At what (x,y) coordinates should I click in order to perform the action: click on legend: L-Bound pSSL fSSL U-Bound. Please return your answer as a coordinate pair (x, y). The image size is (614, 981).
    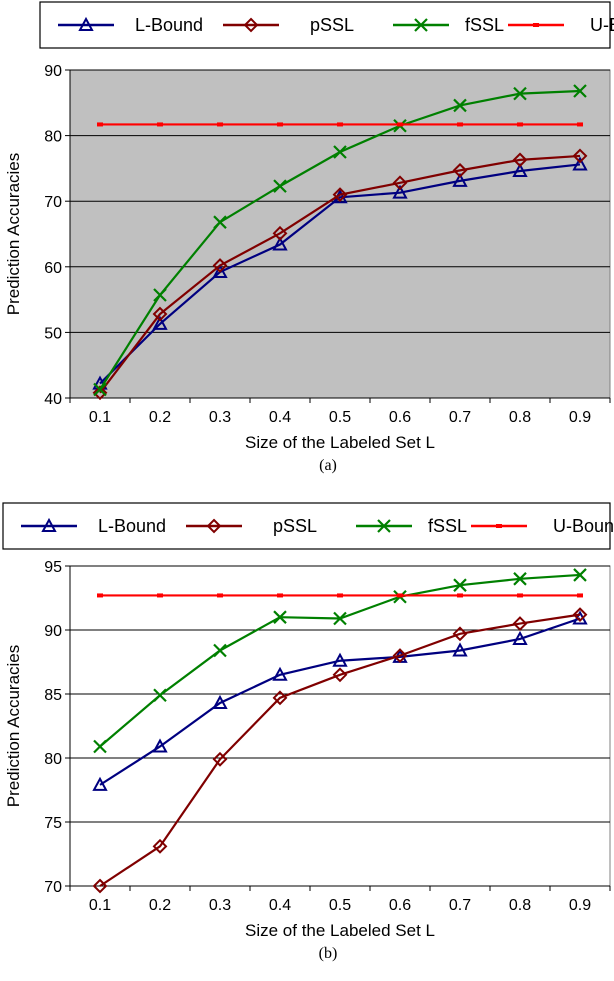
    Looking at the image, I should click on (308, 526).